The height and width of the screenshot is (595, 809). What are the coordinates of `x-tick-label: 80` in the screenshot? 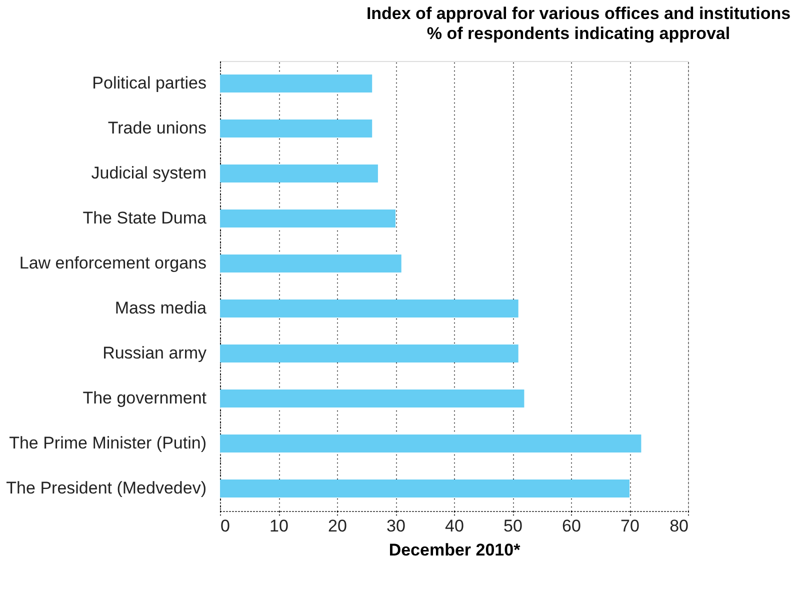 It's located at (679, 526).